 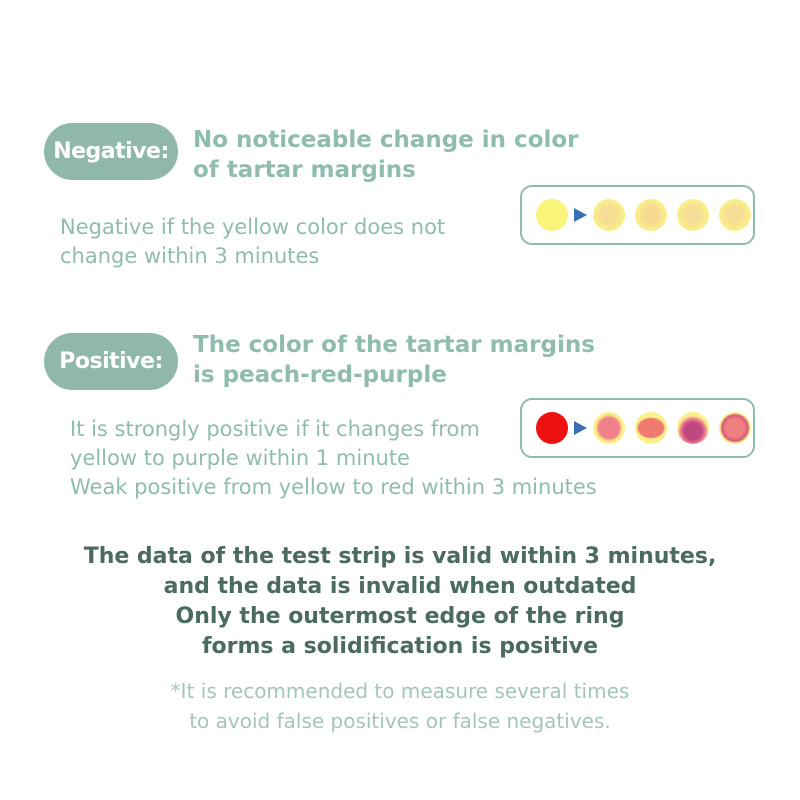 I want to click on positive-description-line: yellow to purple within 1 minute, so click(x=240, y=458).